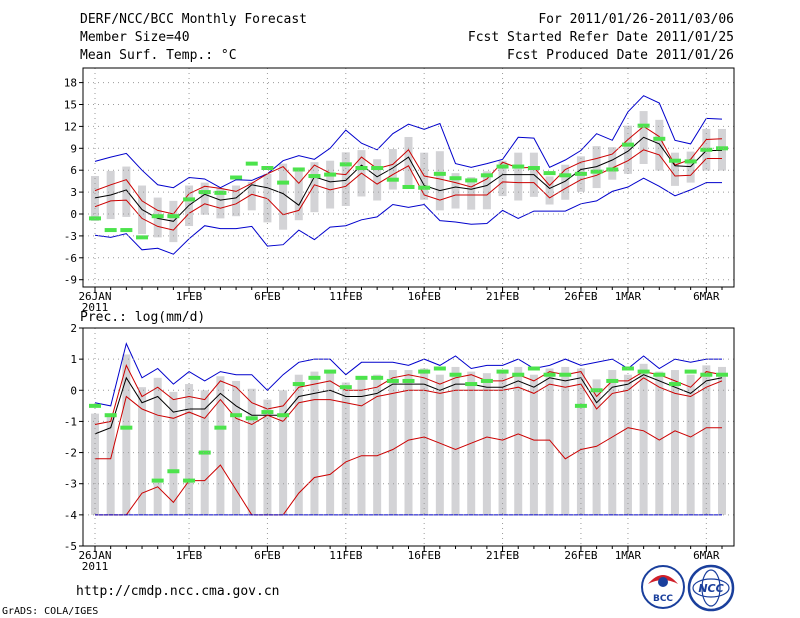 The image size is (800, 618). I want to click on temp-series-mean, so click(408, 179).